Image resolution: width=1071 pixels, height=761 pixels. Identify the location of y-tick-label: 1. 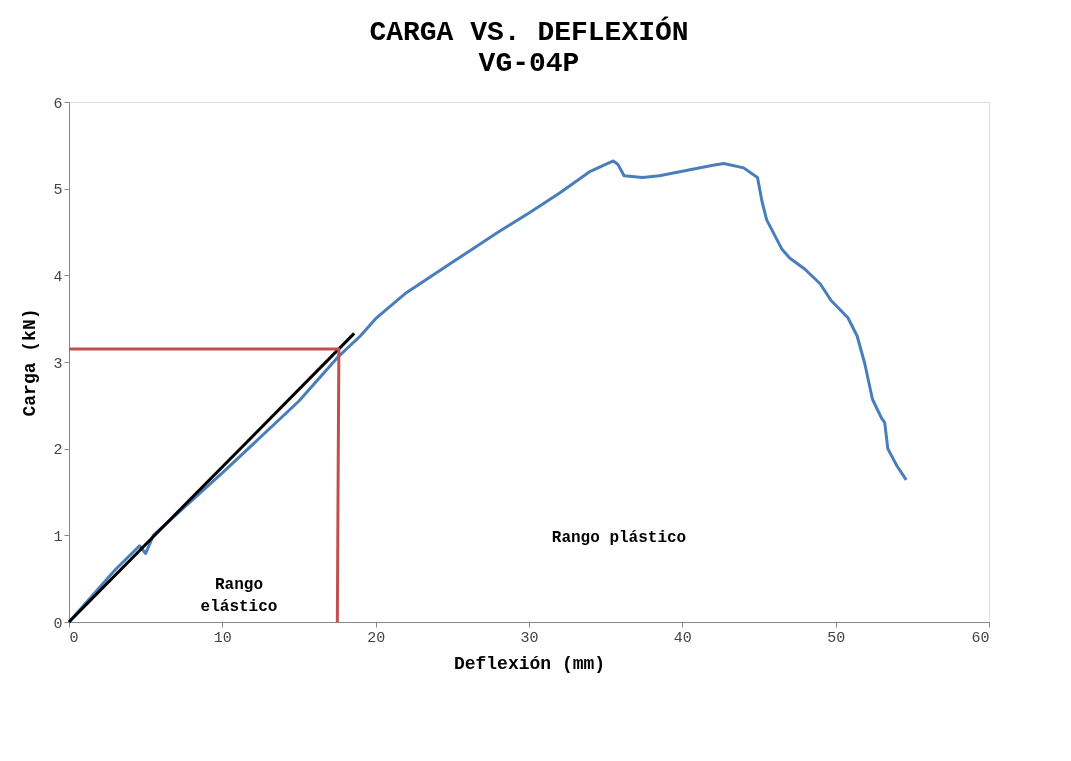
(58, 537).